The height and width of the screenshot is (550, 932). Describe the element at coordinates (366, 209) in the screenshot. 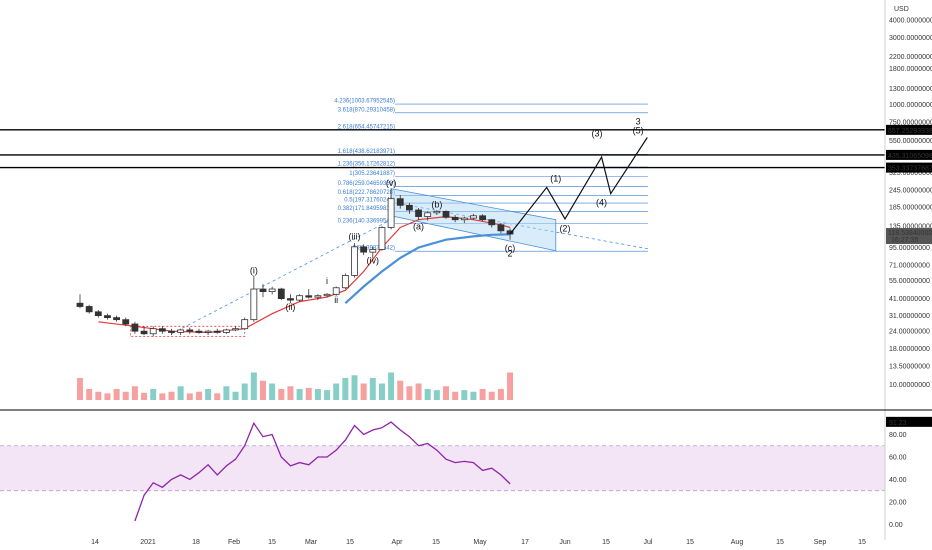

I see `fib-level-label: 0.382(171.84959835)` at that location.